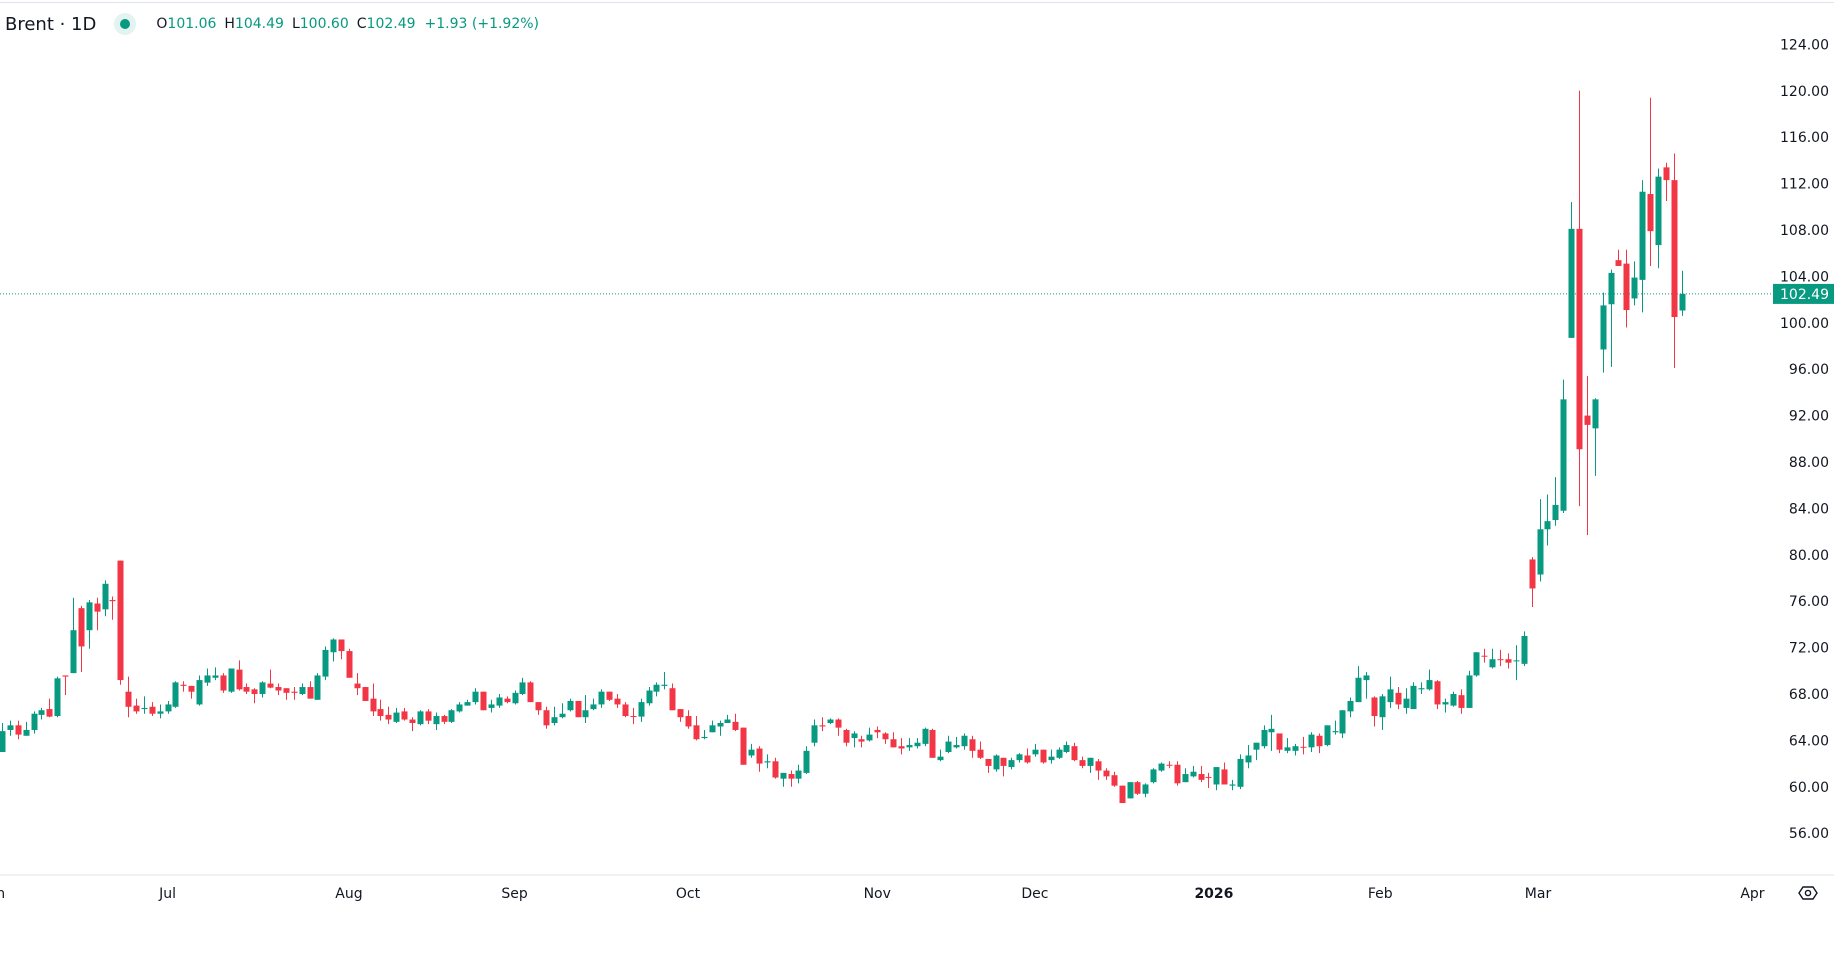 This screenshot has width=1834, height=962. Describe the element at coordinates (882, 894) in the screenshot. I see `time-axis: Jun Jul Aug Sep Oct Nov Dec 2026 Feb Mar Apr` at that location.